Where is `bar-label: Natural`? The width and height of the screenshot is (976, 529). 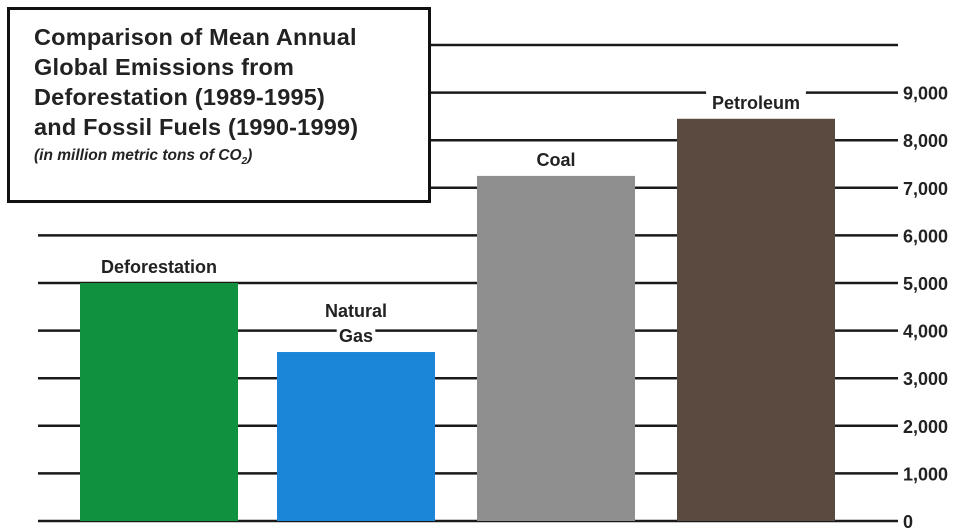
bar-label: Natural is located at coordinates (356, 311).